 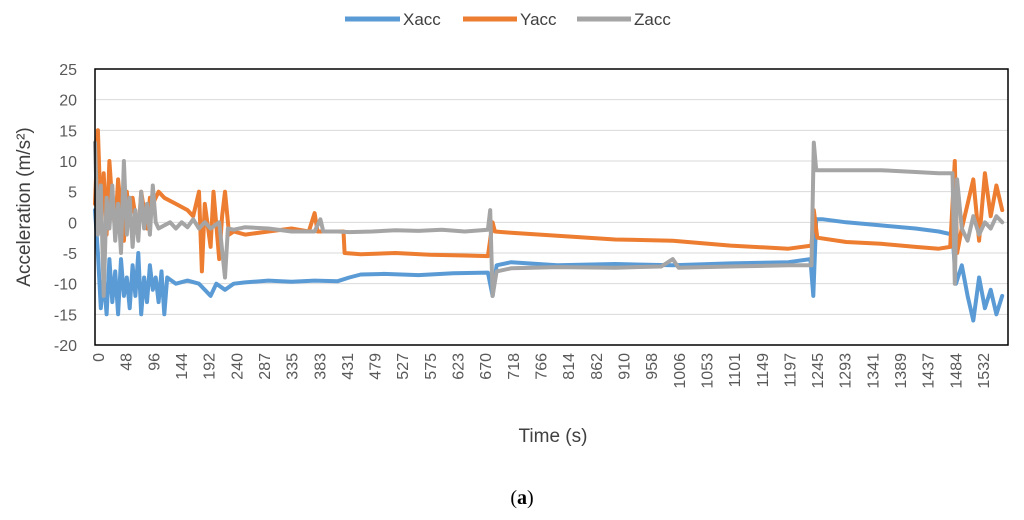 I want to click on x-tick-label: 718, so click(x=514, y=366).